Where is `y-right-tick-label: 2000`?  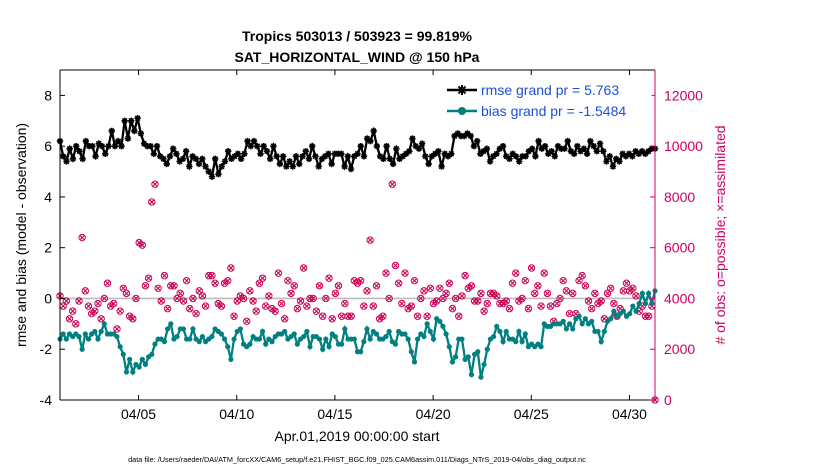 y-right-tick-label: 2000 is located at coordinates (679, 349).